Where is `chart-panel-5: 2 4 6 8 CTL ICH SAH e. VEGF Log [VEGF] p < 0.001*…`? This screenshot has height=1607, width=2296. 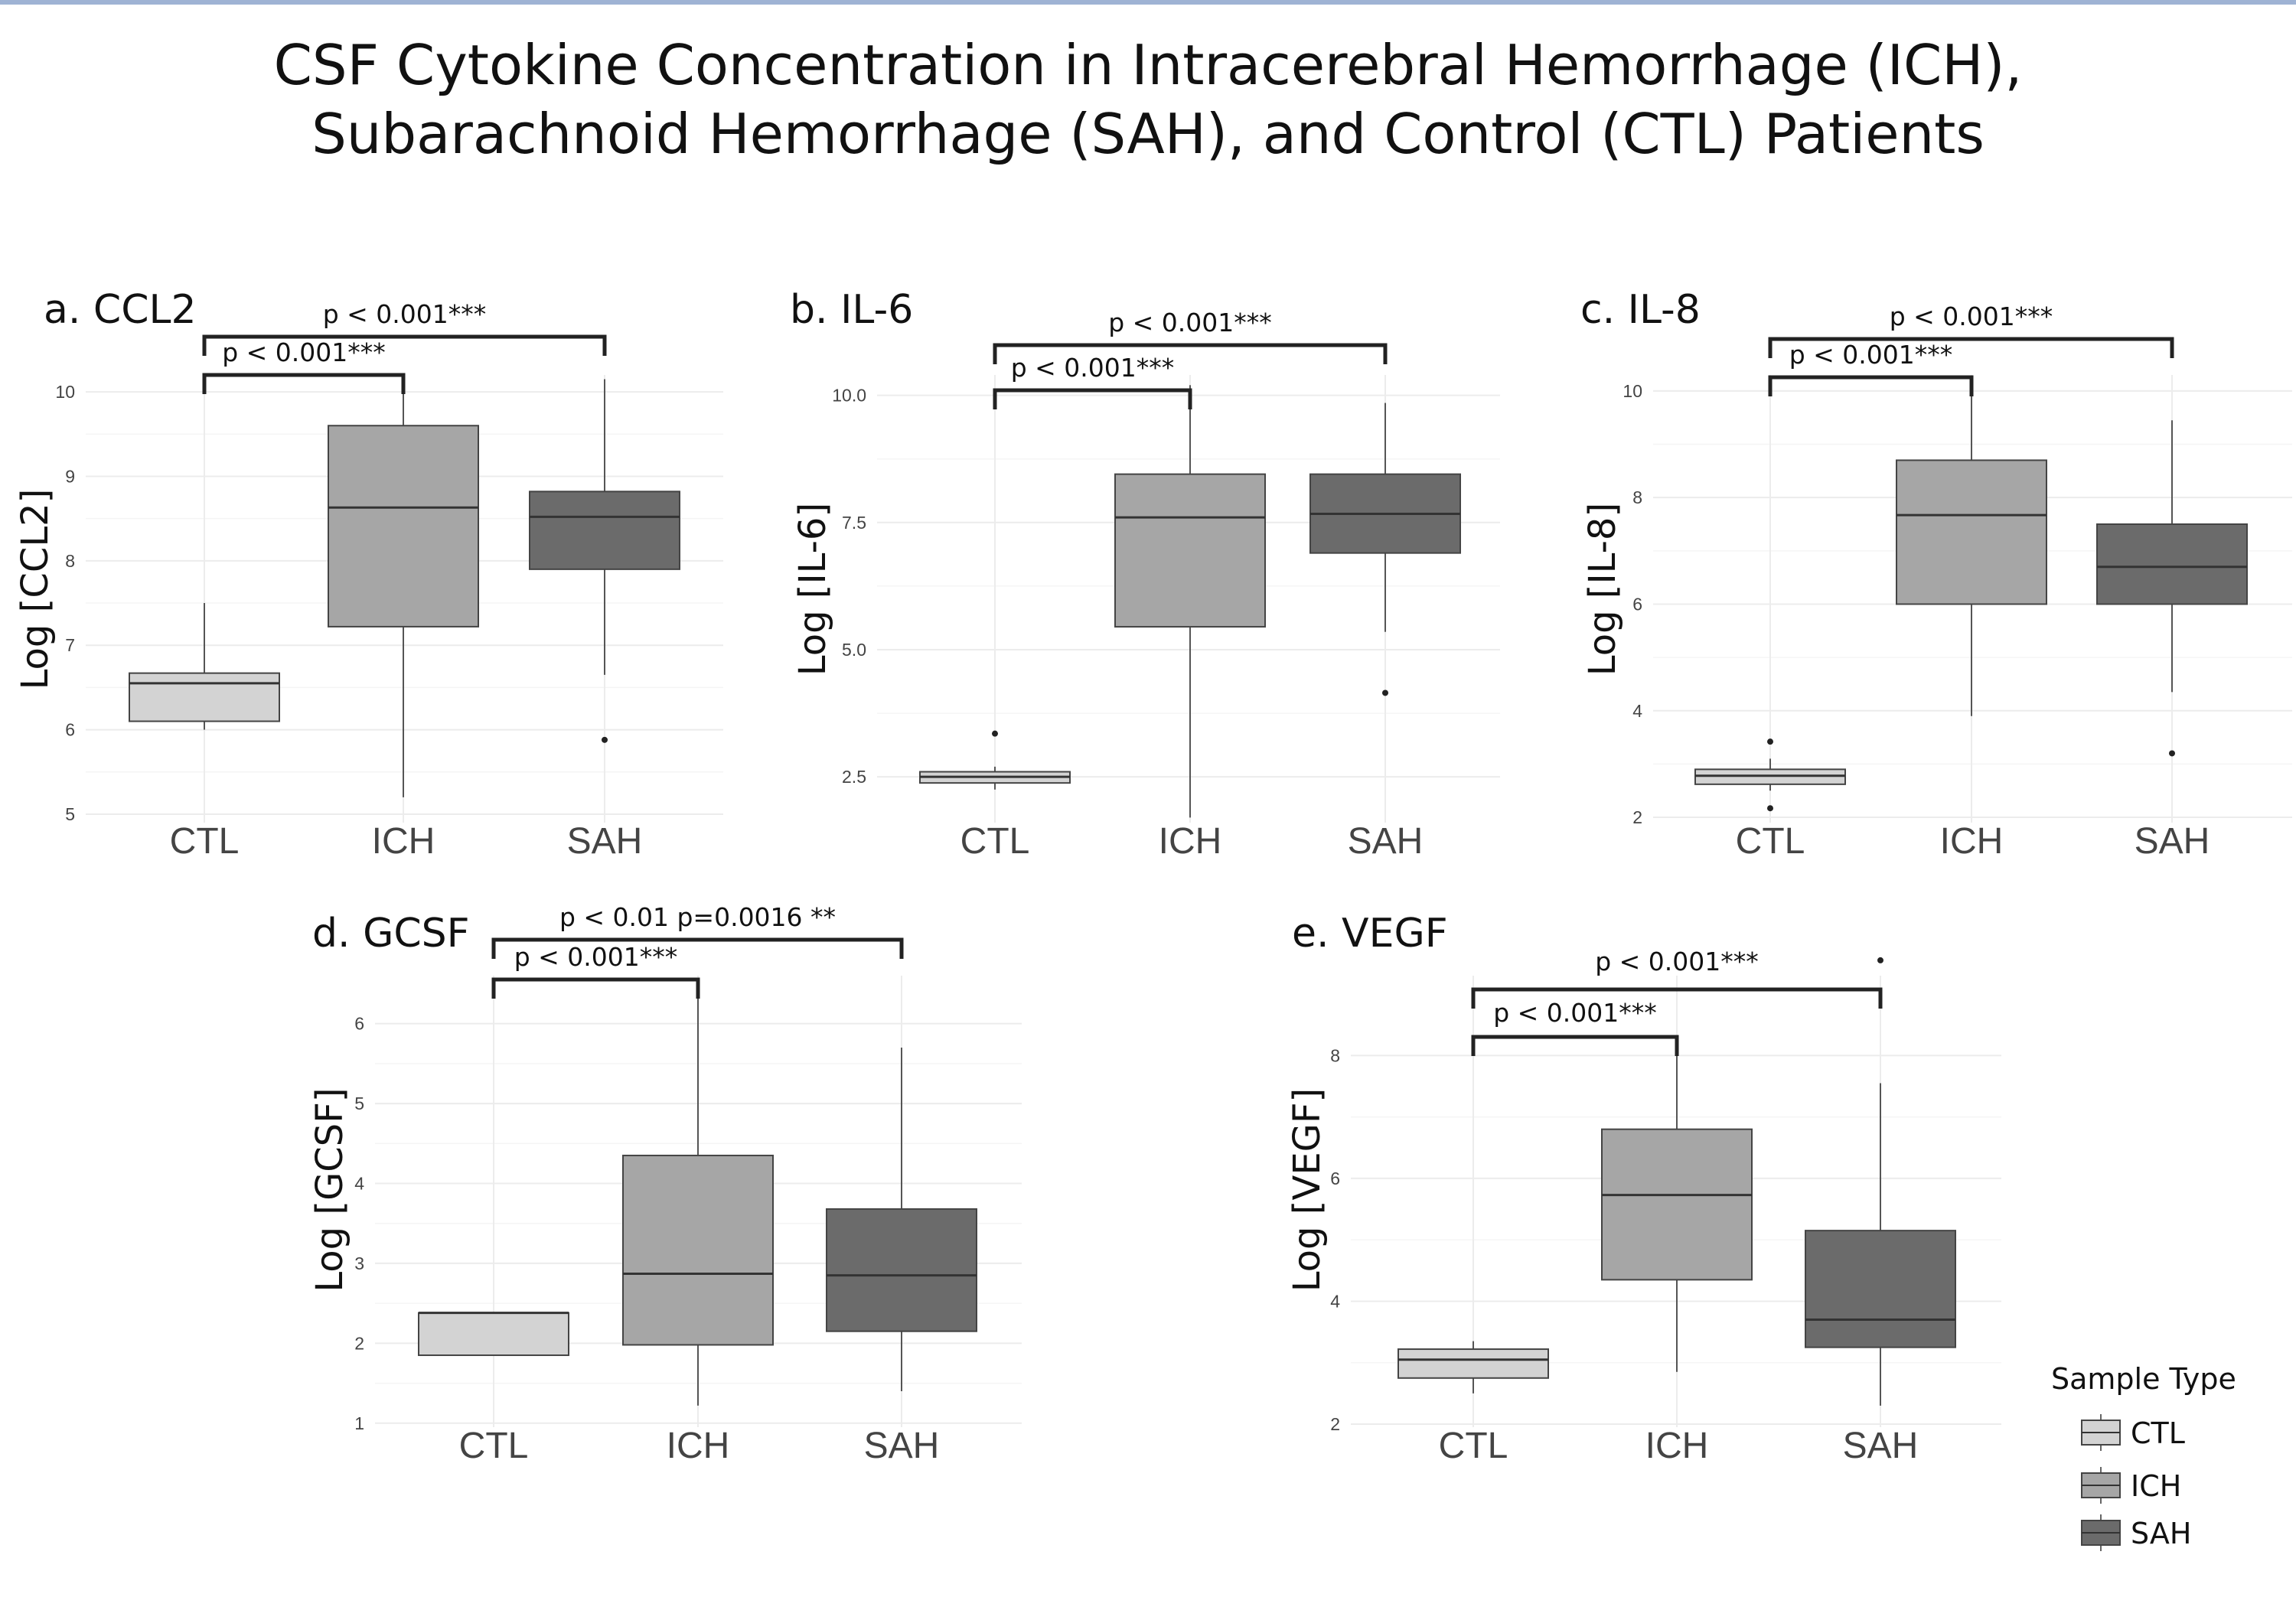 chart-panel-5: 2 4 6 8 CTL ICH SAH e. VEGF Log [VEGF] p < 0.001*… is located at coordinates (1643, 1188).